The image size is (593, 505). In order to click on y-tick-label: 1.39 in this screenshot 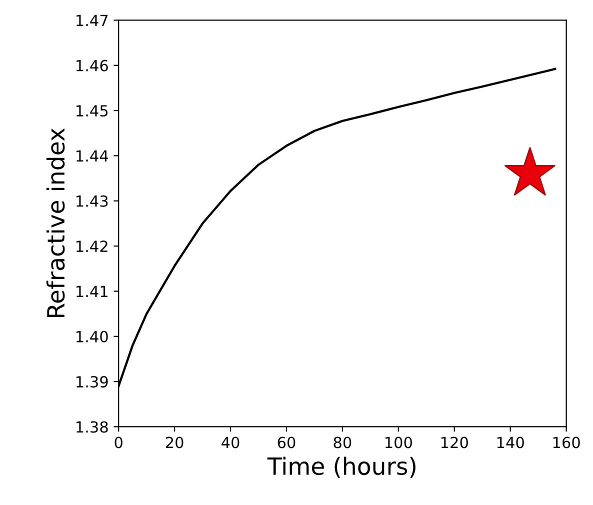, I will do `click(92, 382)`.